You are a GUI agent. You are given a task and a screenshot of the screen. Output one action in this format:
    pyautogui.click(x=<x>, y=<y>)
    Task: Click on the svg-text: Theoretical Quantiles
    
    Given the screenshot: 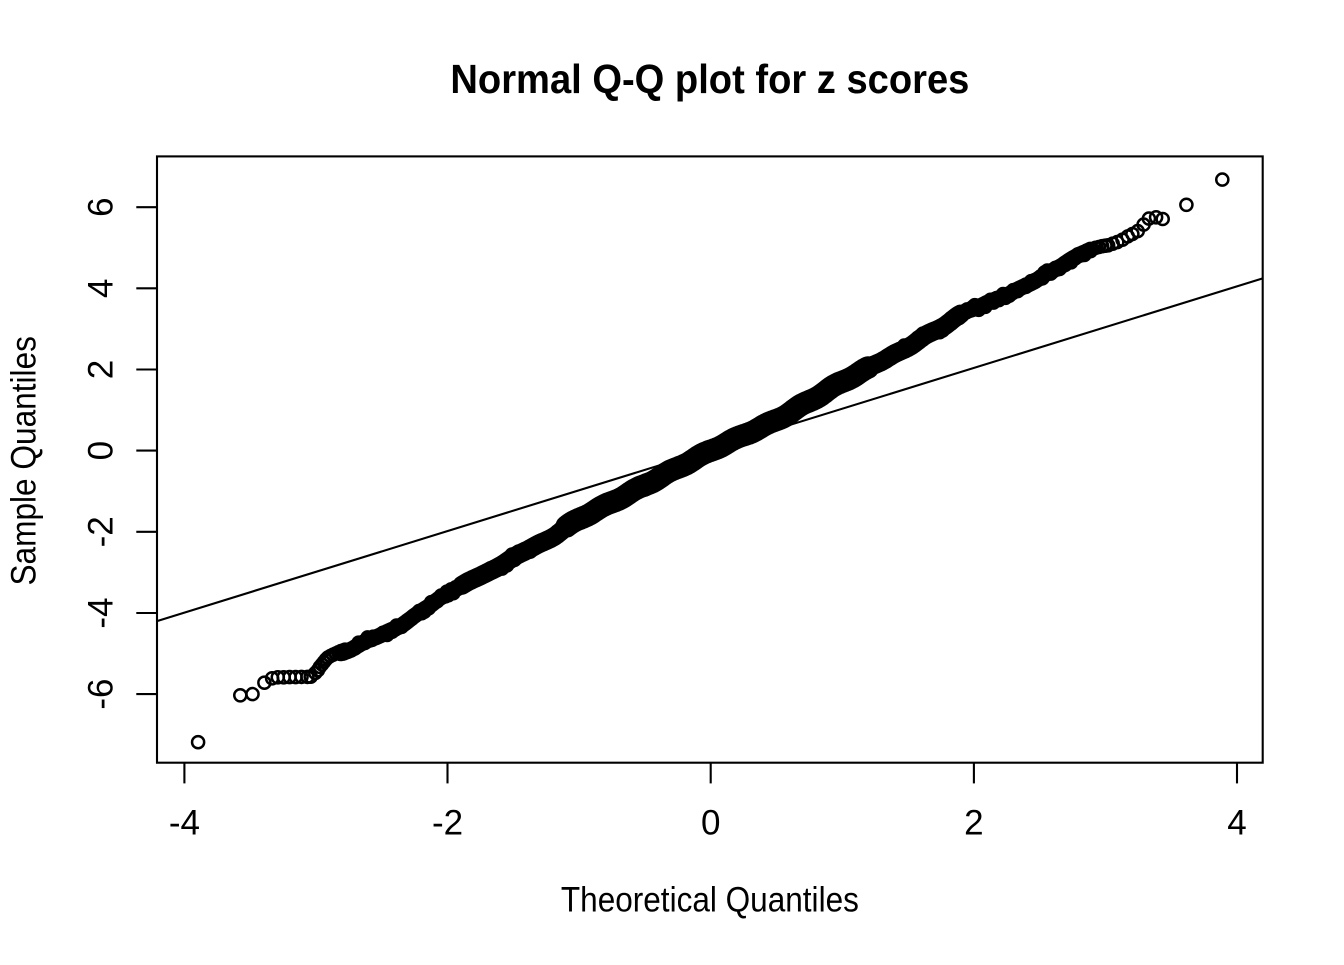 What is the action you would take?
    pyautogui.click(x=710, y=900)
    